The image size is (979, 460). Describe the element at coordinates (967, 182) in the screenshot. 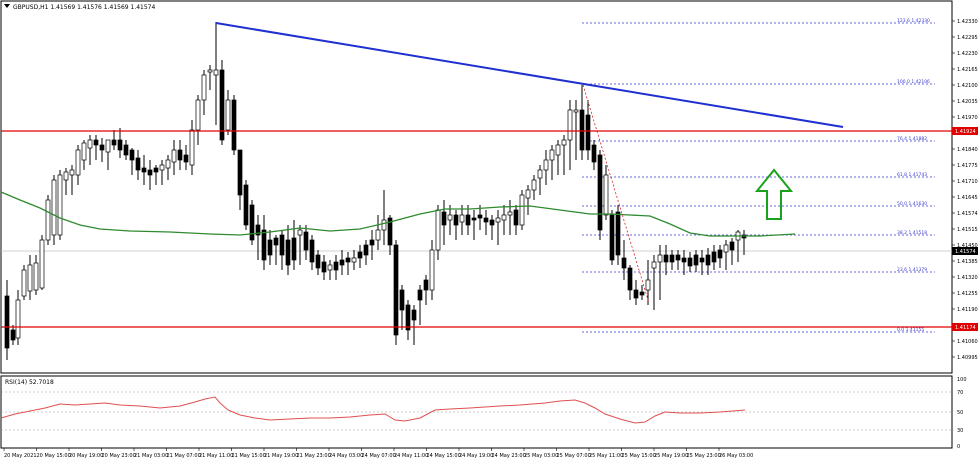

I see `price-tick-label: 1.41710` at that location.